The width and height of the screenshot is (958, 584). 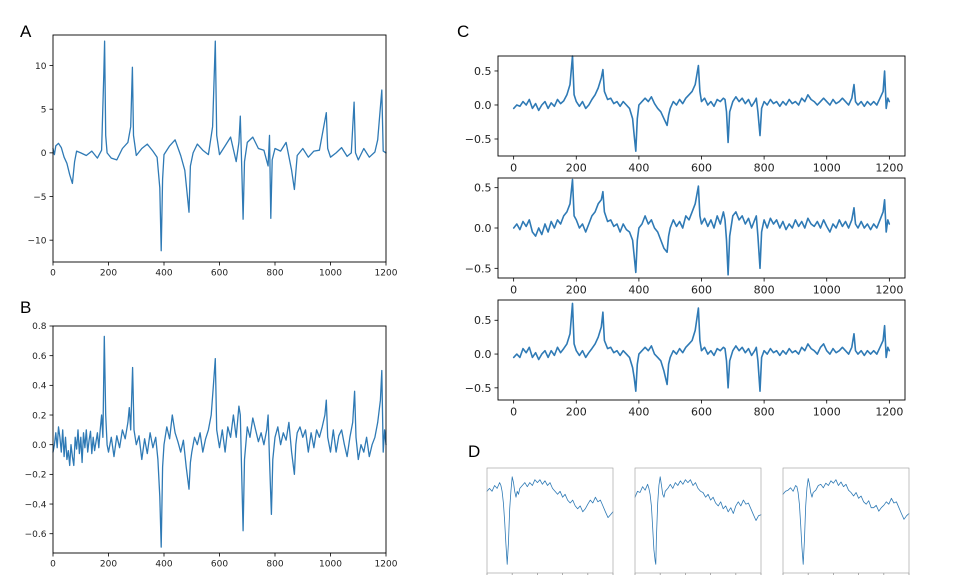 What do you see at coordinates (463, 31) in the screenshot?
I see `panel-label-c: C` at bounding box center [463, 31].